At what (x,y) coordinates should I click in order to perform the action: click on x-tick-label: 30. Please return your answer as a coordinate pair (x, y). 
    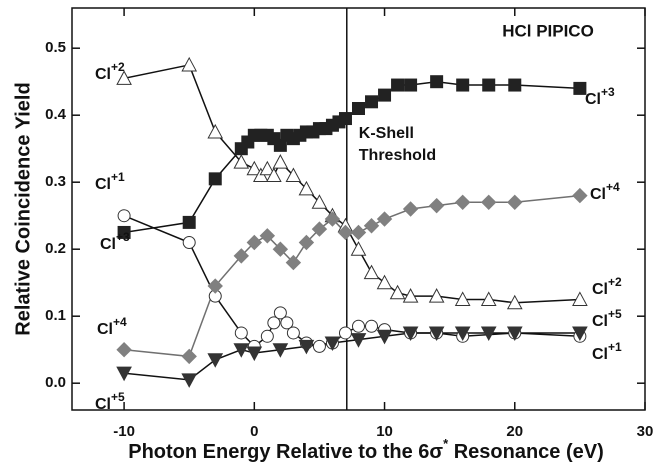
    Looking at the image, I should click on (645, 431).